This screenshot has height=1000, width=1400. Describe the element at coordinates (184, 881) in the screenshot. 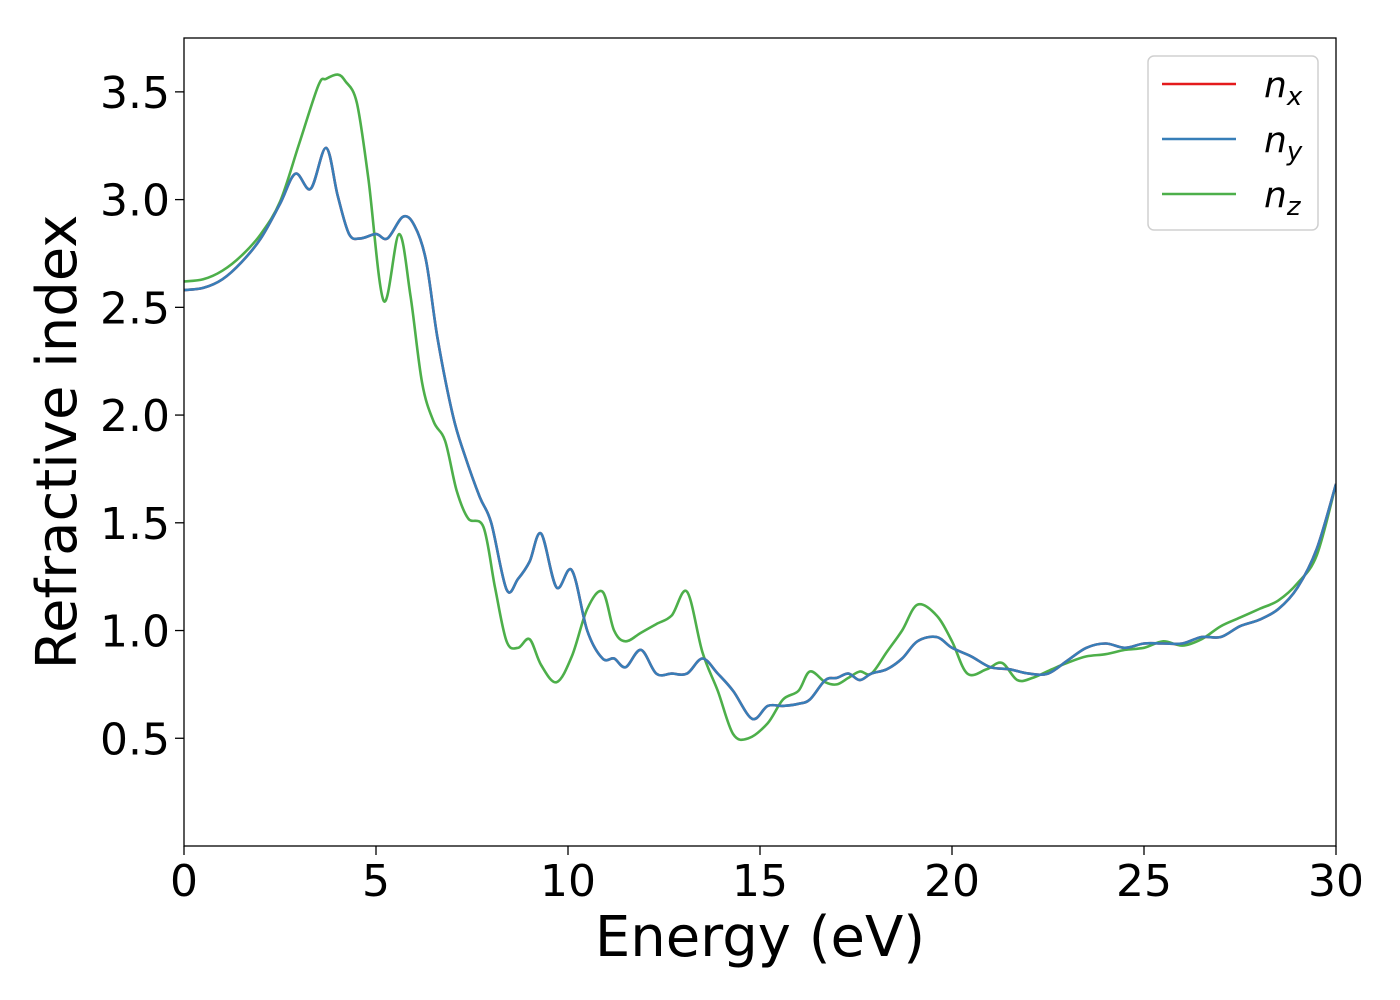

I see `x-tick-label: 0` at that location.